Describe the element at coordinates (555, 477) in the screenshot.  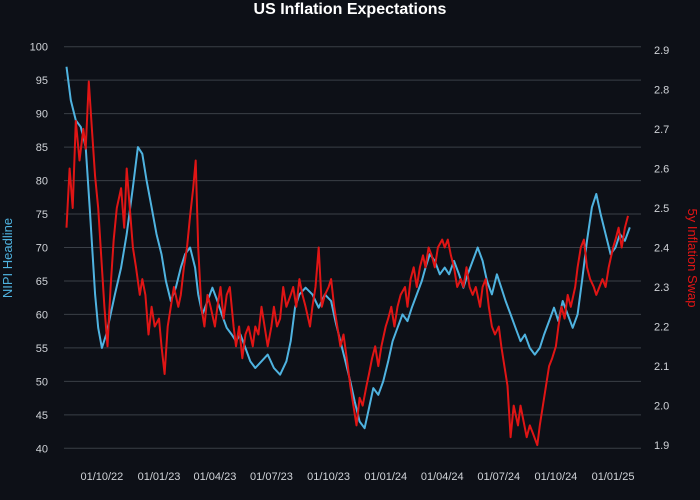
I see `x-tick-label: 01/10/24` at that location.